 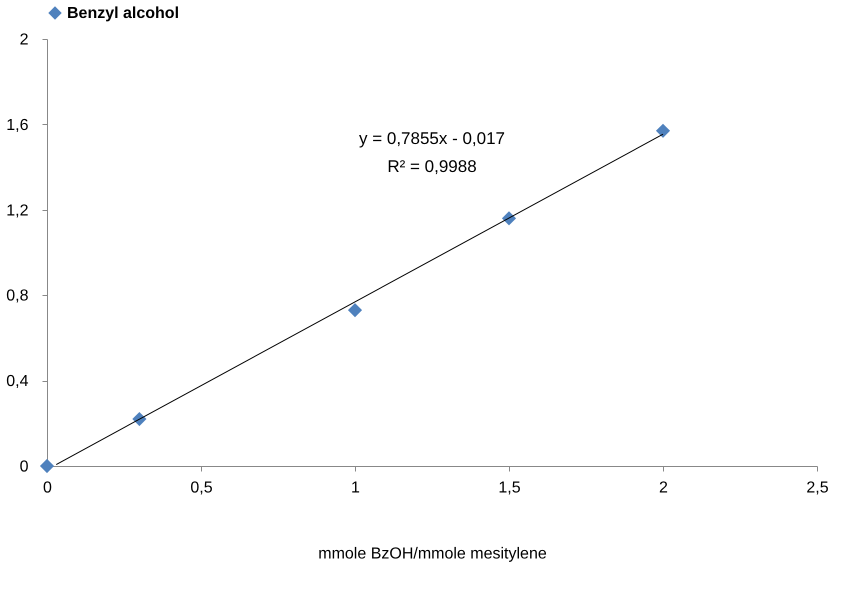 I want to click on y-tick-label: 0,8, so click(x=17, y=296).